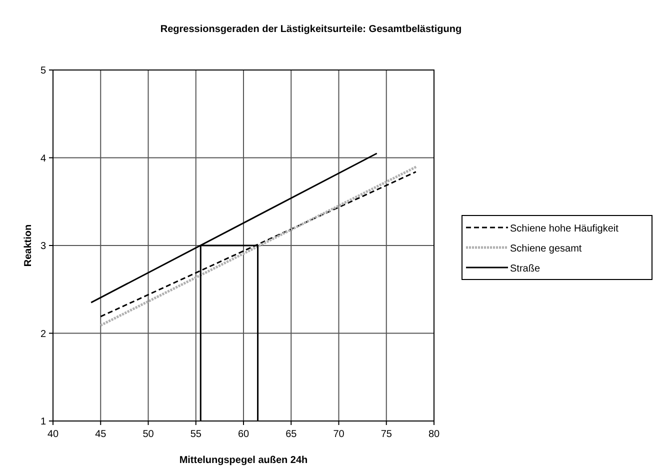  Describe the element at coordinates (386, 434) in the screenshot. I see `x-tick-label: 75` at that location.